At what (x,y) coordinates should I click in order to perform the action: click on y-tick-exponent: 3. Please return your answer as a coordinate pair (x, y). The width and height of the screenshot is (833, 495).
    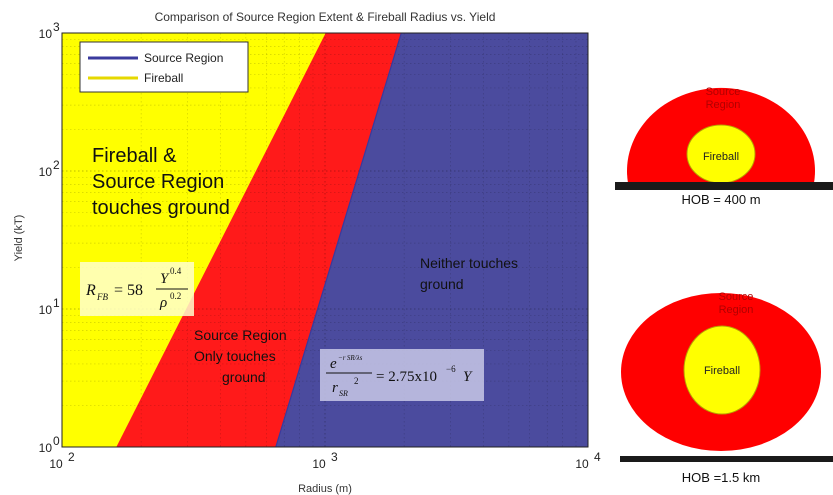
    Looking at the image, I should click on (56, 27).